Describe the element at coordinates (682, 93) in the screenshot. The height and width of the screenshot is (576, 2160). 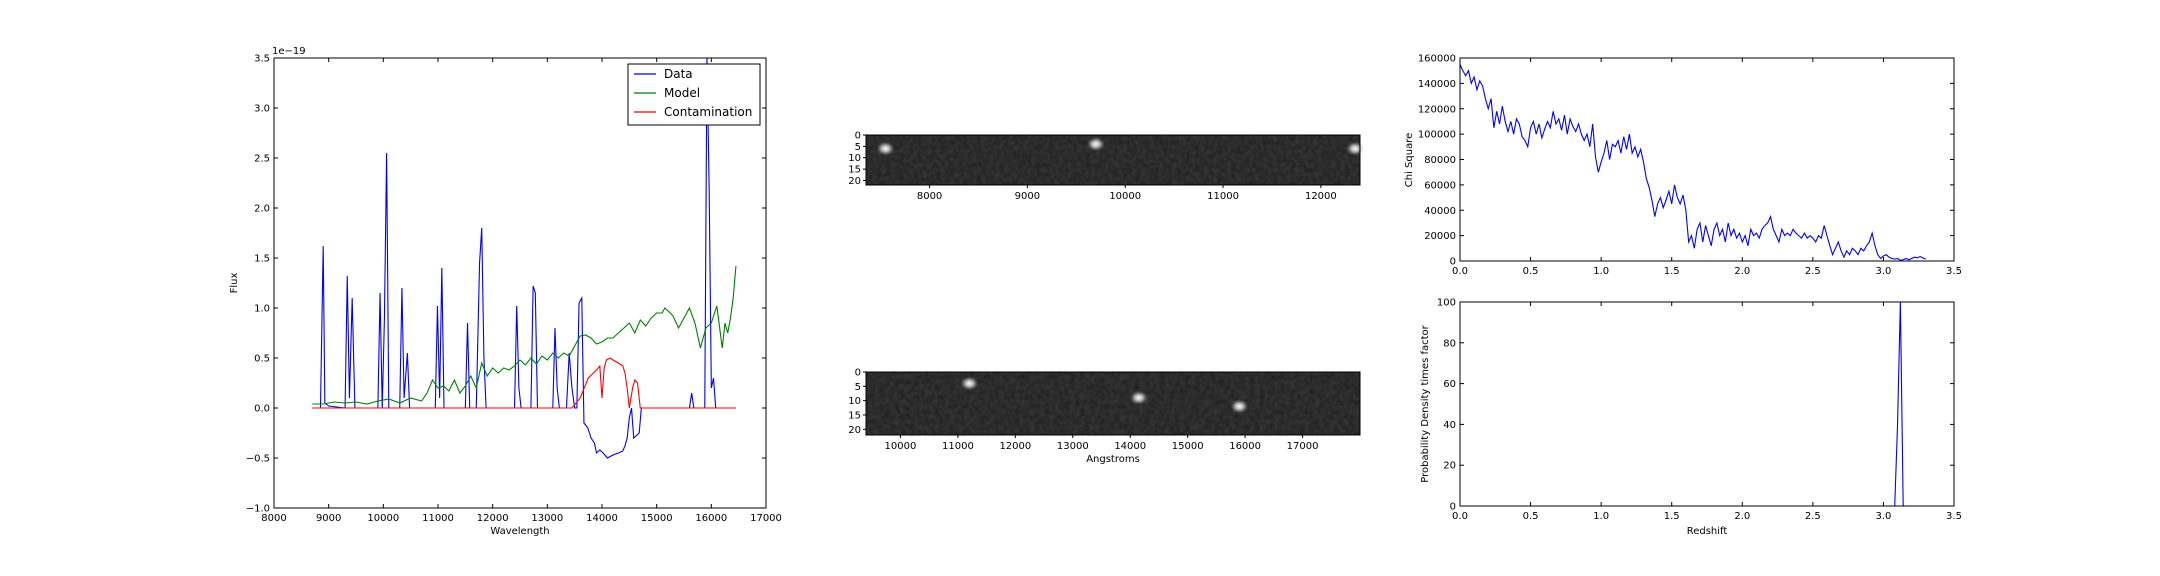
I see `legend-label-model: Model` at that location.